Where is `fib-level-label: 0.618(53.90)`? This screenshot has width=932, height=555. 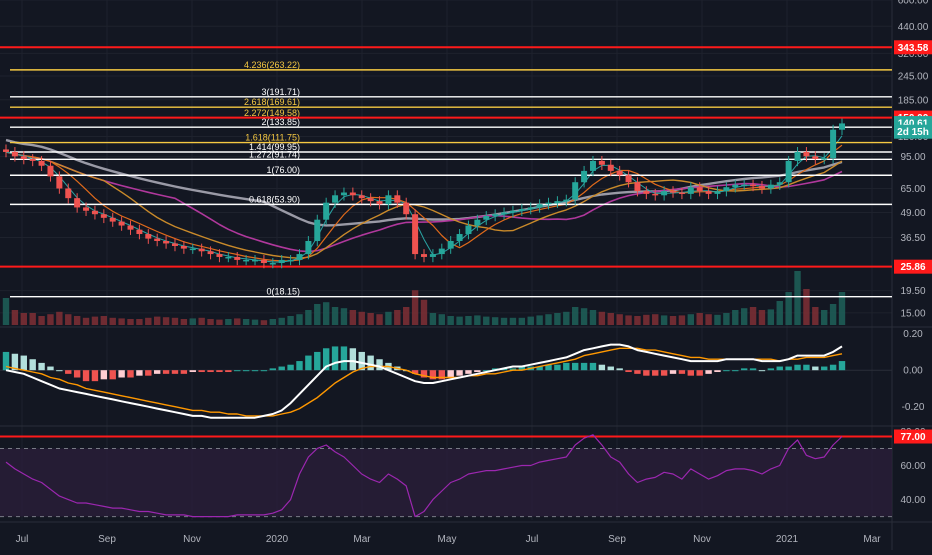 fib-level-label: 0.618(53.90) is located at coordinates (274, 199).